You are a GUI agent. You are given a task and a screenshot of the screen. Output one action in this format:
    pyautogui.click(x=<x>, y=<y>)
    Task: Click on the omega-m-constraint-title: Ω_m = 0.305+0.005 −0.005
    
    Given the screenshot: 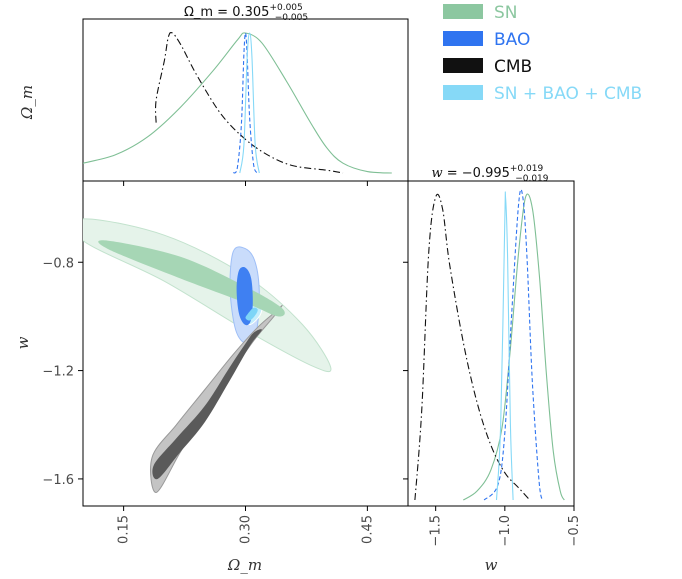 What is the action you would take?
    pyautogui.click(x=246, y=13)
    